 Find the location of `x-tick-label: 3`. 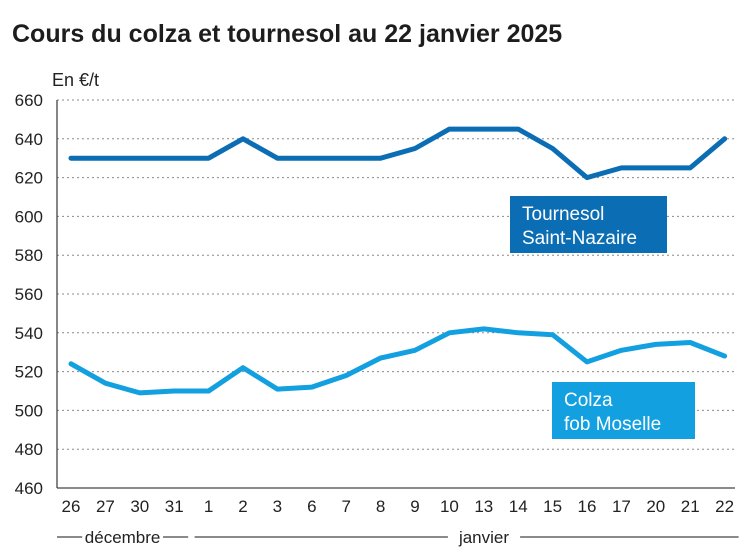

x-tick-label: 3 is located at coordinates (277, 506).